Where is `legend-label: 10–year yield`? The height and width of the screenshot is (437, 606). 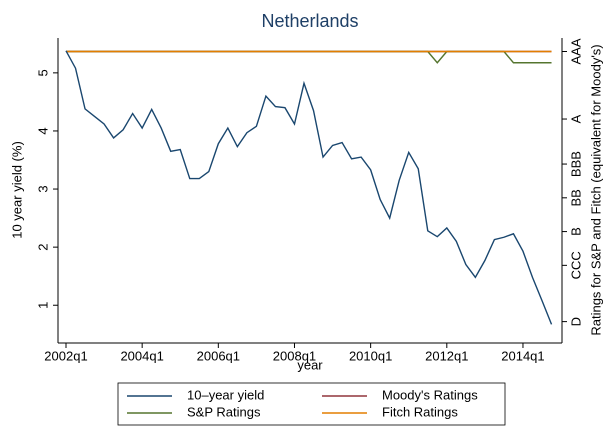
legend-label: 10–year yield is located at coordinates (225, 394).